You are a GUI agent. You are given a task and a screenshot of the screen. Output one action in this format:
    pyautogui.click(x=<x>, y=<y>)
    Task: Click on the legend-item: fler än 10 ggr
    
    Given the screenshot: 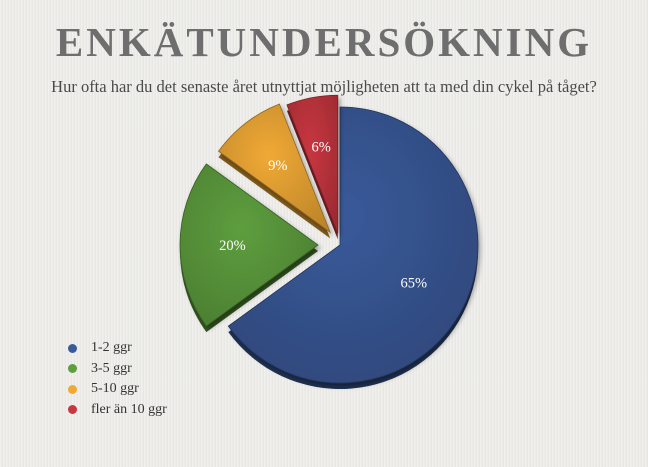 What is the action you would take?
    pyautogui.click(x=117, y=410)
    